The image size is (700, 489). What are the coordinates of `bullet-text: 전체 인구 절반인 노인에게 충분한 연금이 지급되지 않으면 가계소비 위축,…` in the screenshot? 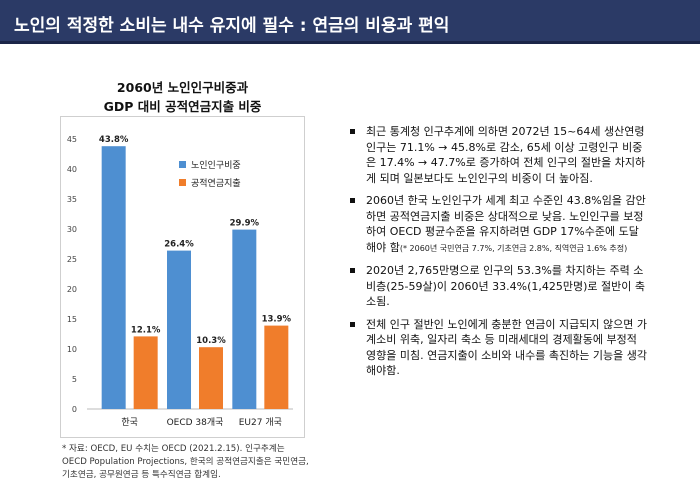 It's located at (506, 347).